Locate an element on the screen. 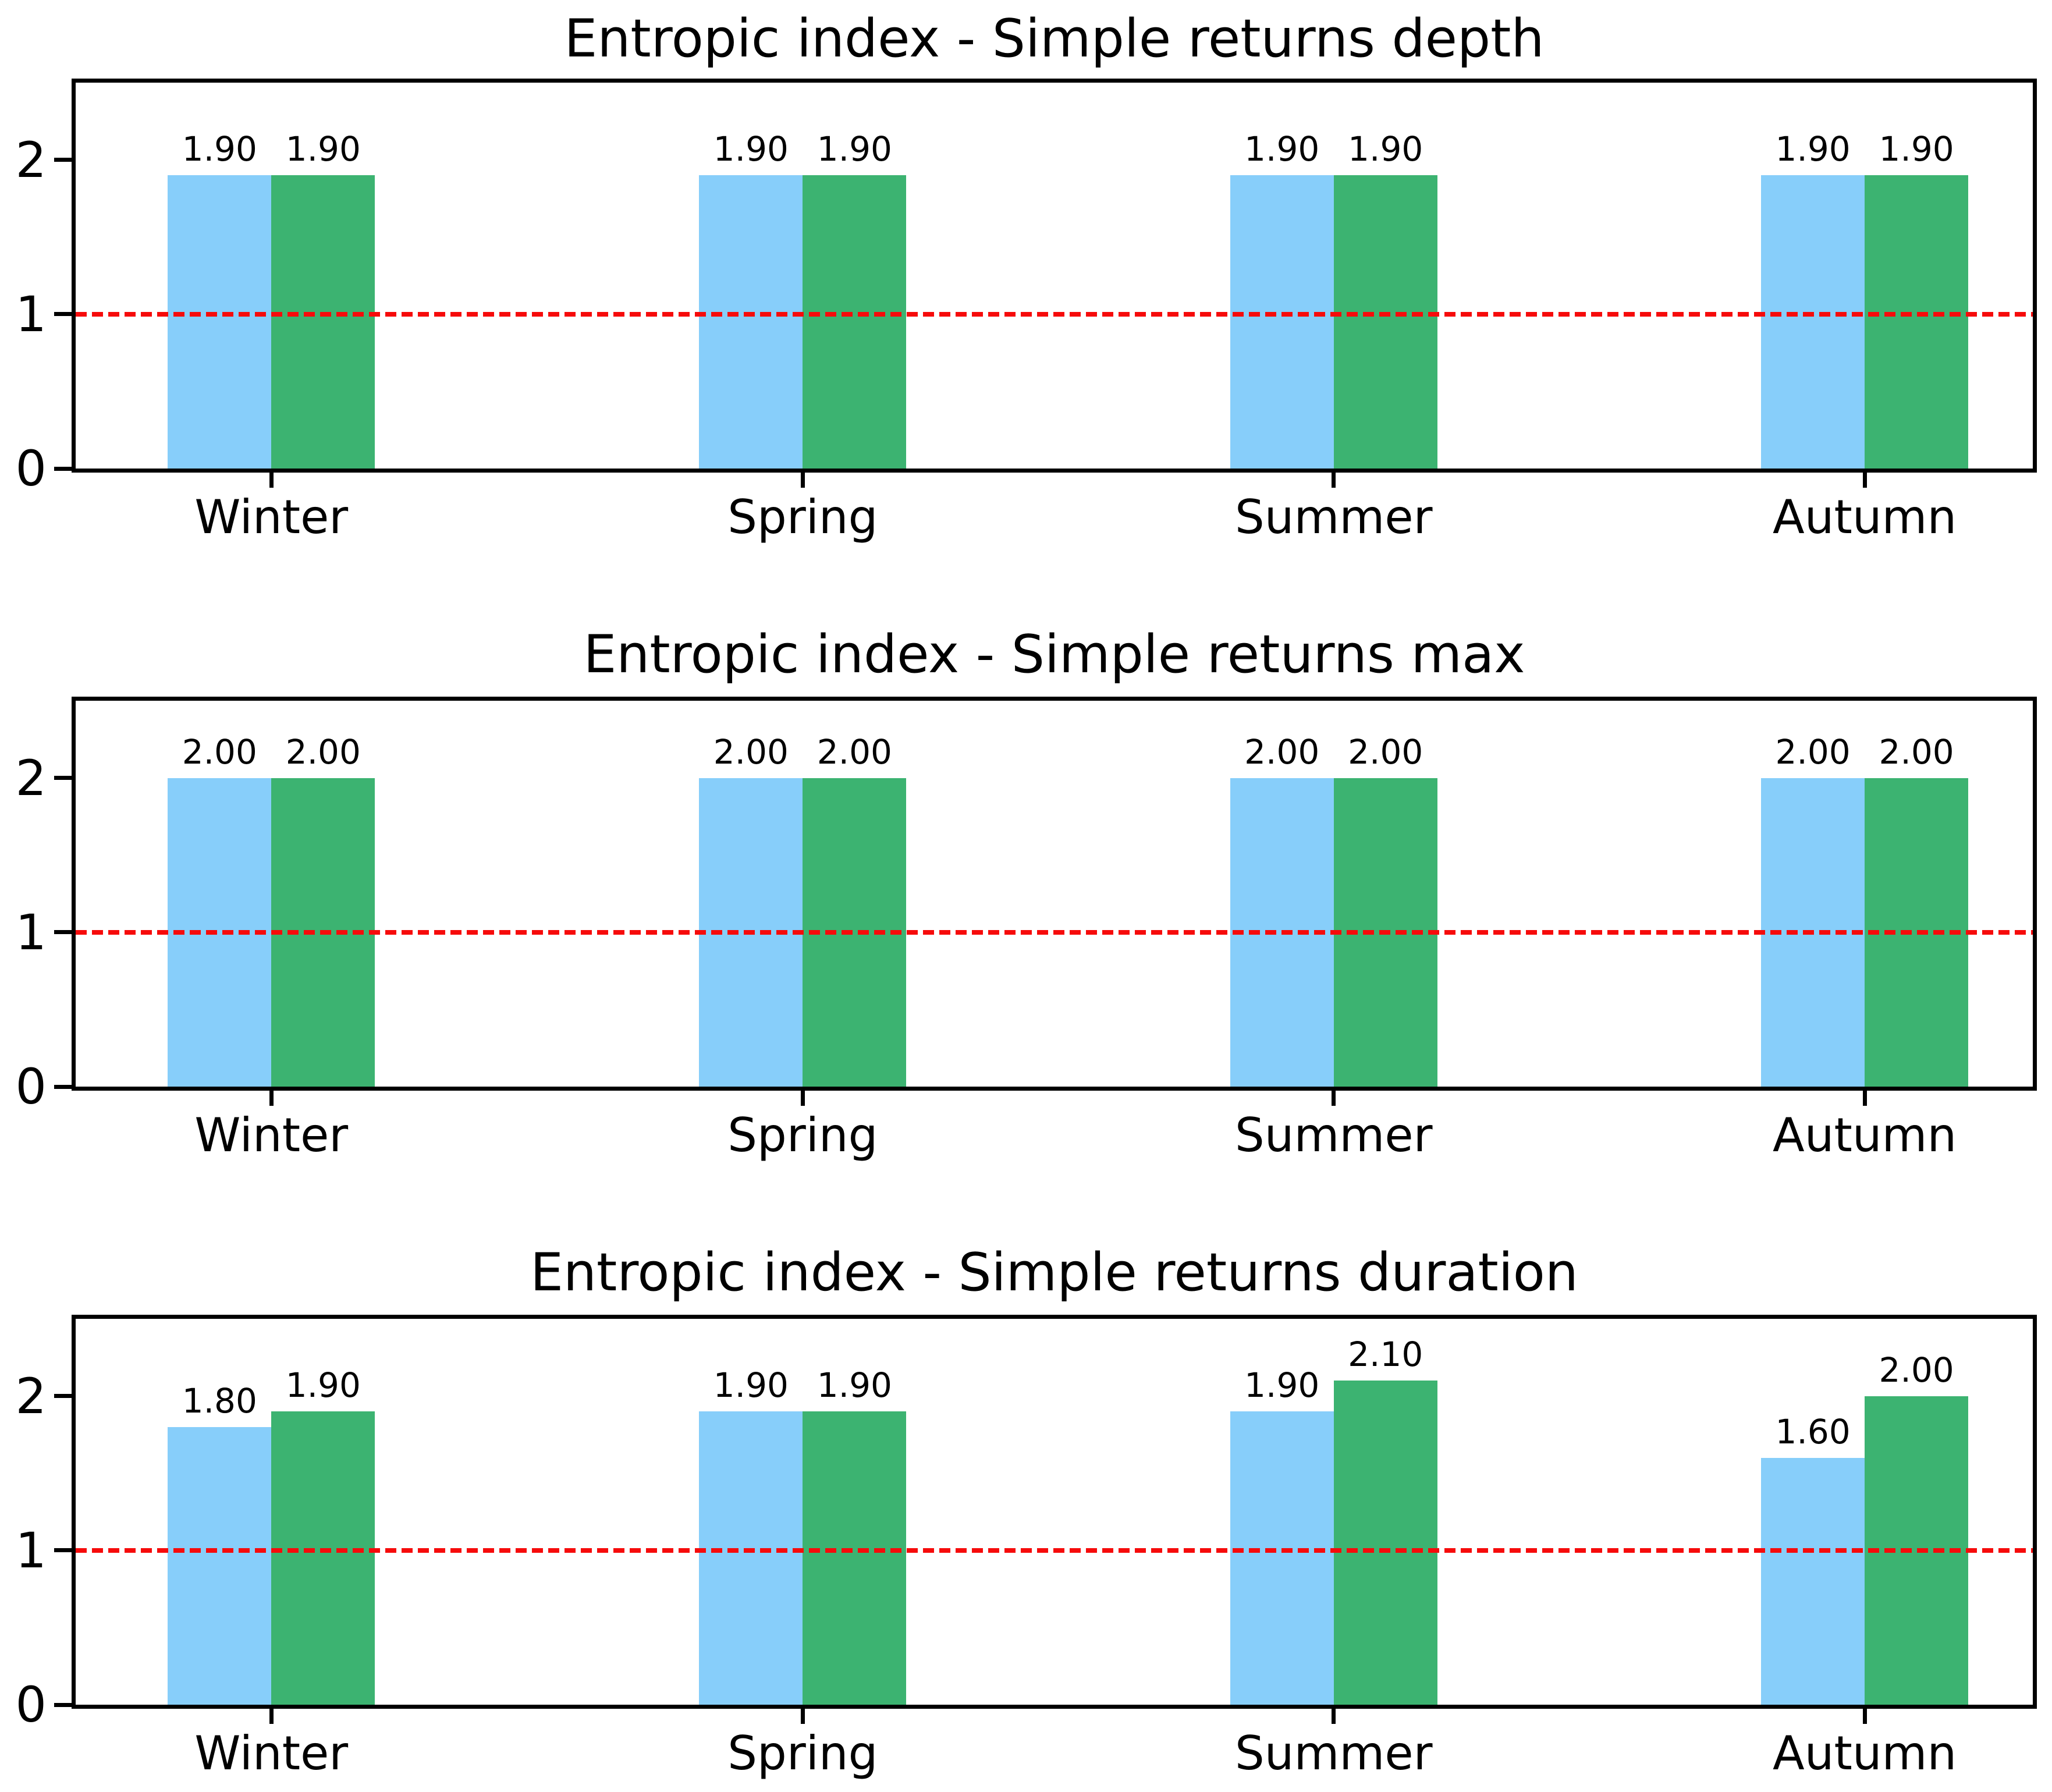 Image resolution: width=2052 pixels, height=1792 pixels. bar-value-label-winter-green: 2.00 is located at coordinates (323, 752).